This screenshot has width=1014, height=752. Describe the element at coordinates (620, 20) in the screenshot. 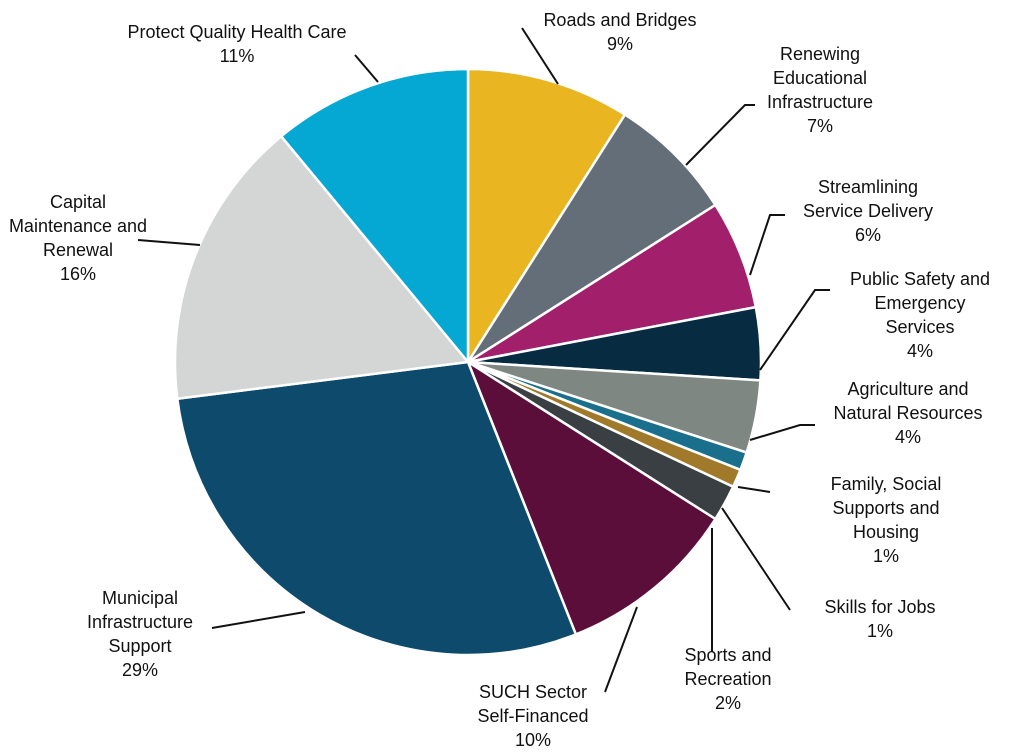

I see `category-label: Roads and Bridges` at that location.